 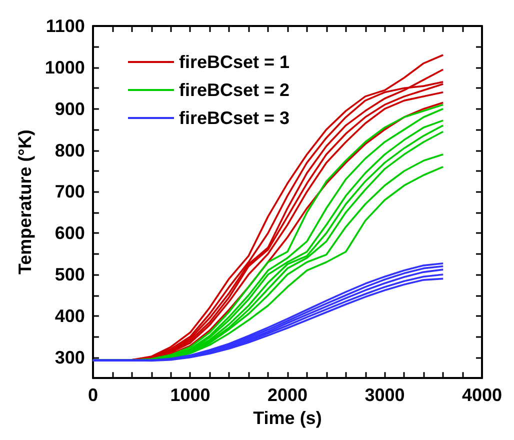 I want to click on y-tick-label: 1100, so click(x=65, y=26).